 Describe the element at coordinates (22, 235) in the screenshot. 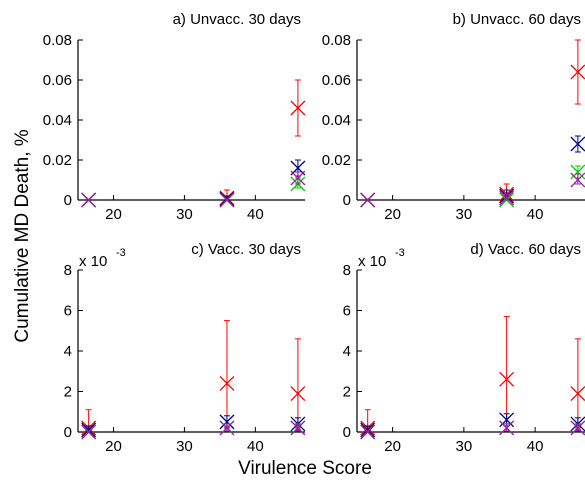

I see `y-axis-label: Cumulative MD Death, %` at that location.